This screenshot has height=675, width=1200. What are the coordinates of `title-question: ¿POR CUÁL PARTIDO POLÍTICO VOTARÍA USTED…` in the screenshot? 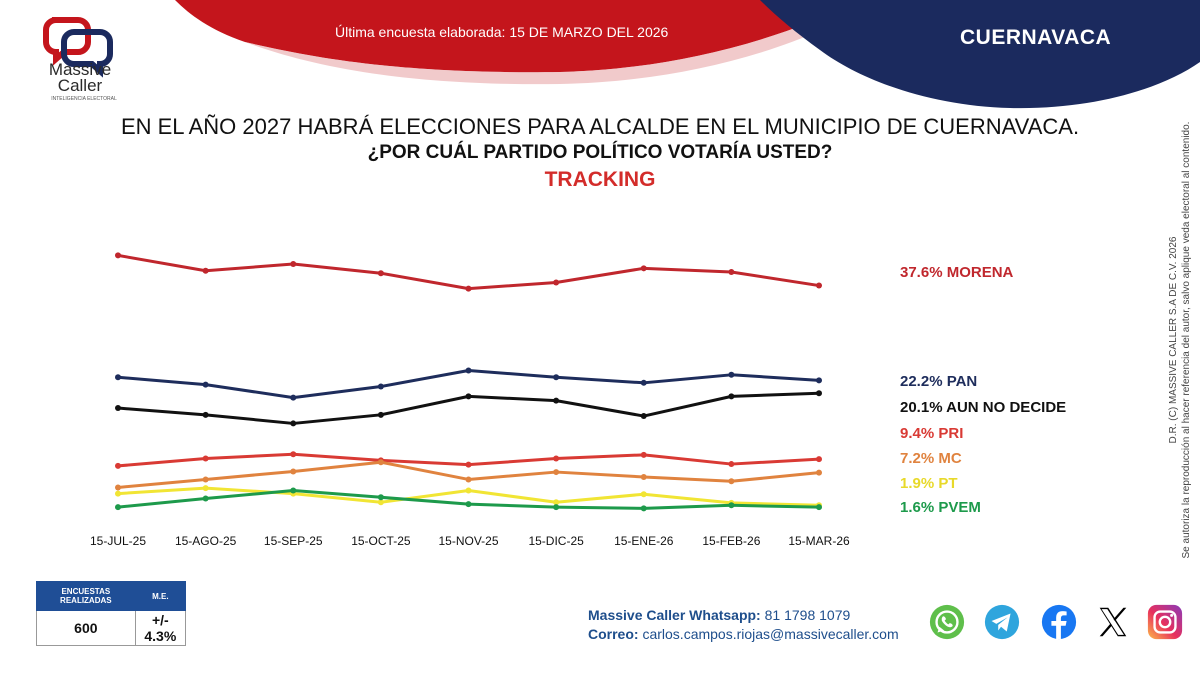 It's located at (600, 152).